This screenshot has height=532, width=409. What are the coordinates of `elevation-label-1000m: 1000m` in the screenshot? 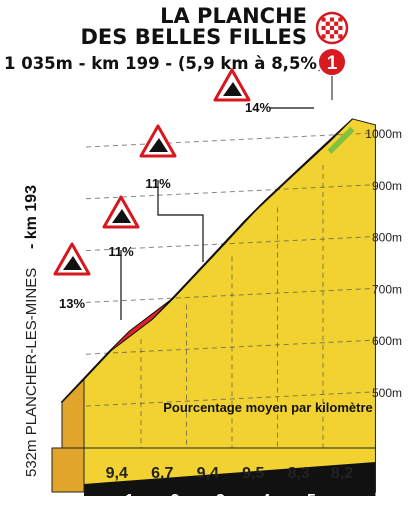 It's located at (383, 134).